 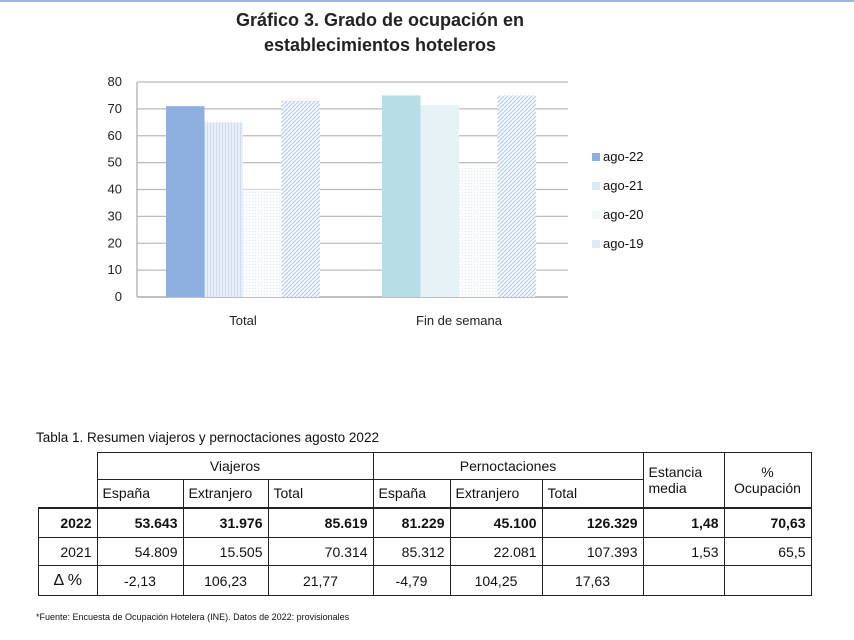 I want to click on bar-ago-21-fin-de-semana, so click(x=439, y=201).